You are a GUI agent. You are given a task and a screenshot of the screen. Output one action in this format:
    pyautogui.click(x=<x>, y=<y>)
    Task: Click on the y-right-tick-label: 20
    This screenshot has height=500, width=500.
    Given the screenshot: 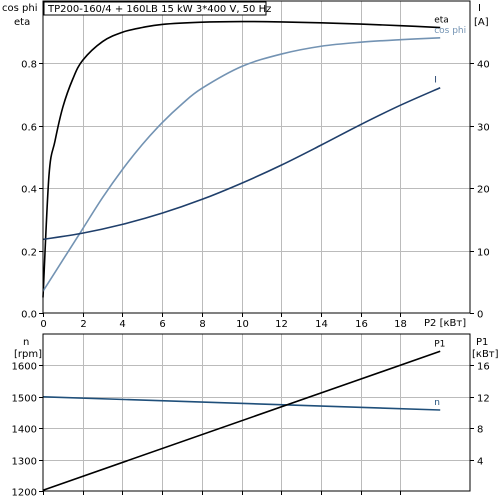 What is the action you would take?
    pyautogui.click(x=483, y=190)
    